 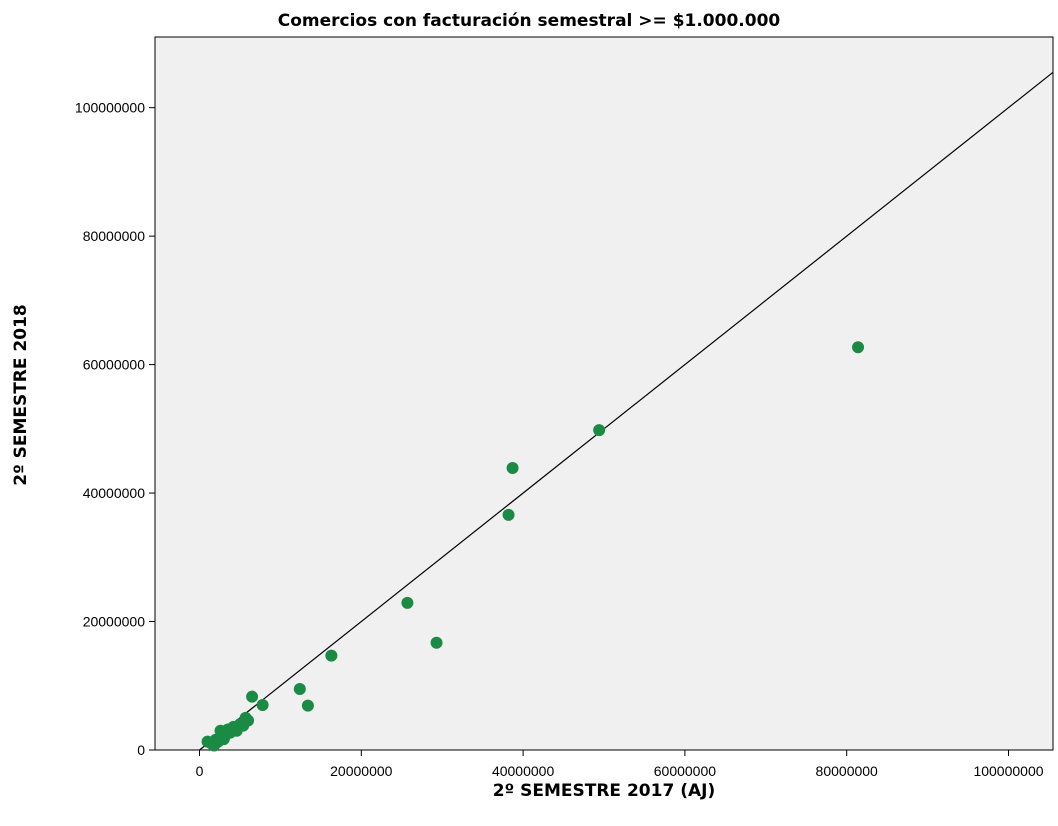 What do you see at coordinates (604, 791) in the screenshot?
I see `x-axis-label: 2º SEMESTRE 2017 (AJ)` at bounding box center [604, 791].